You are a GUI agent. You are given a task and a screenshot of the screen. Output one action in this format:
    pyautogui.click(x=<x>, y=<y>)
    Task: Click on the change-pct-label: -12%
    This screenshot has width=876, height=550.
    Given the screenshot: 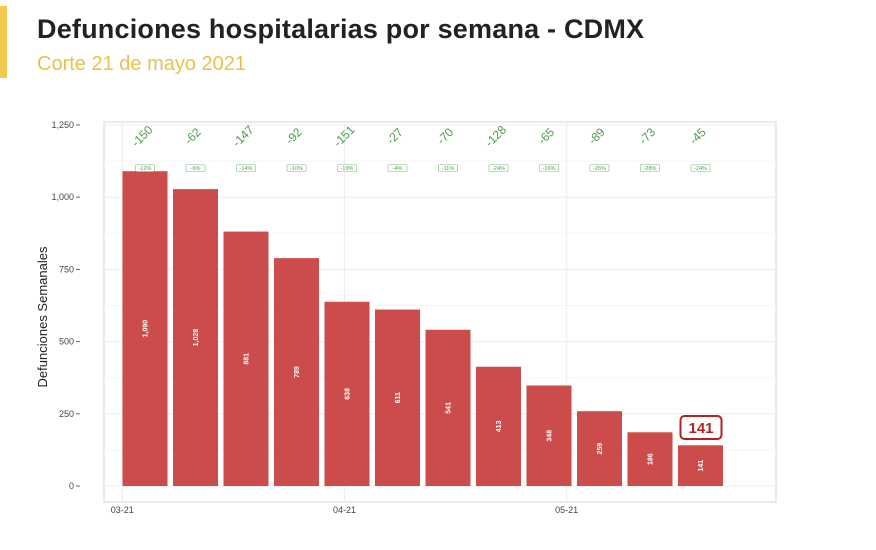 What is the action you would take?
    pyautogui.click(x=145, y=169)
    